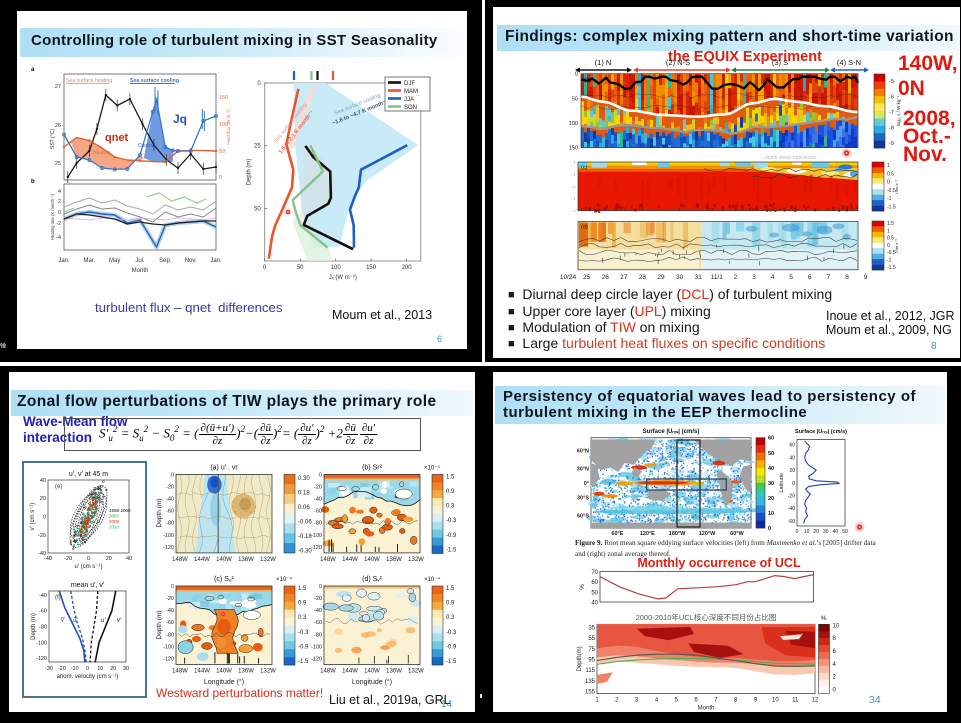 The image size is (961, 723). Describe the element at coordinates (677, 701) in the screenshot. I see `svg-text: 5` at that location.